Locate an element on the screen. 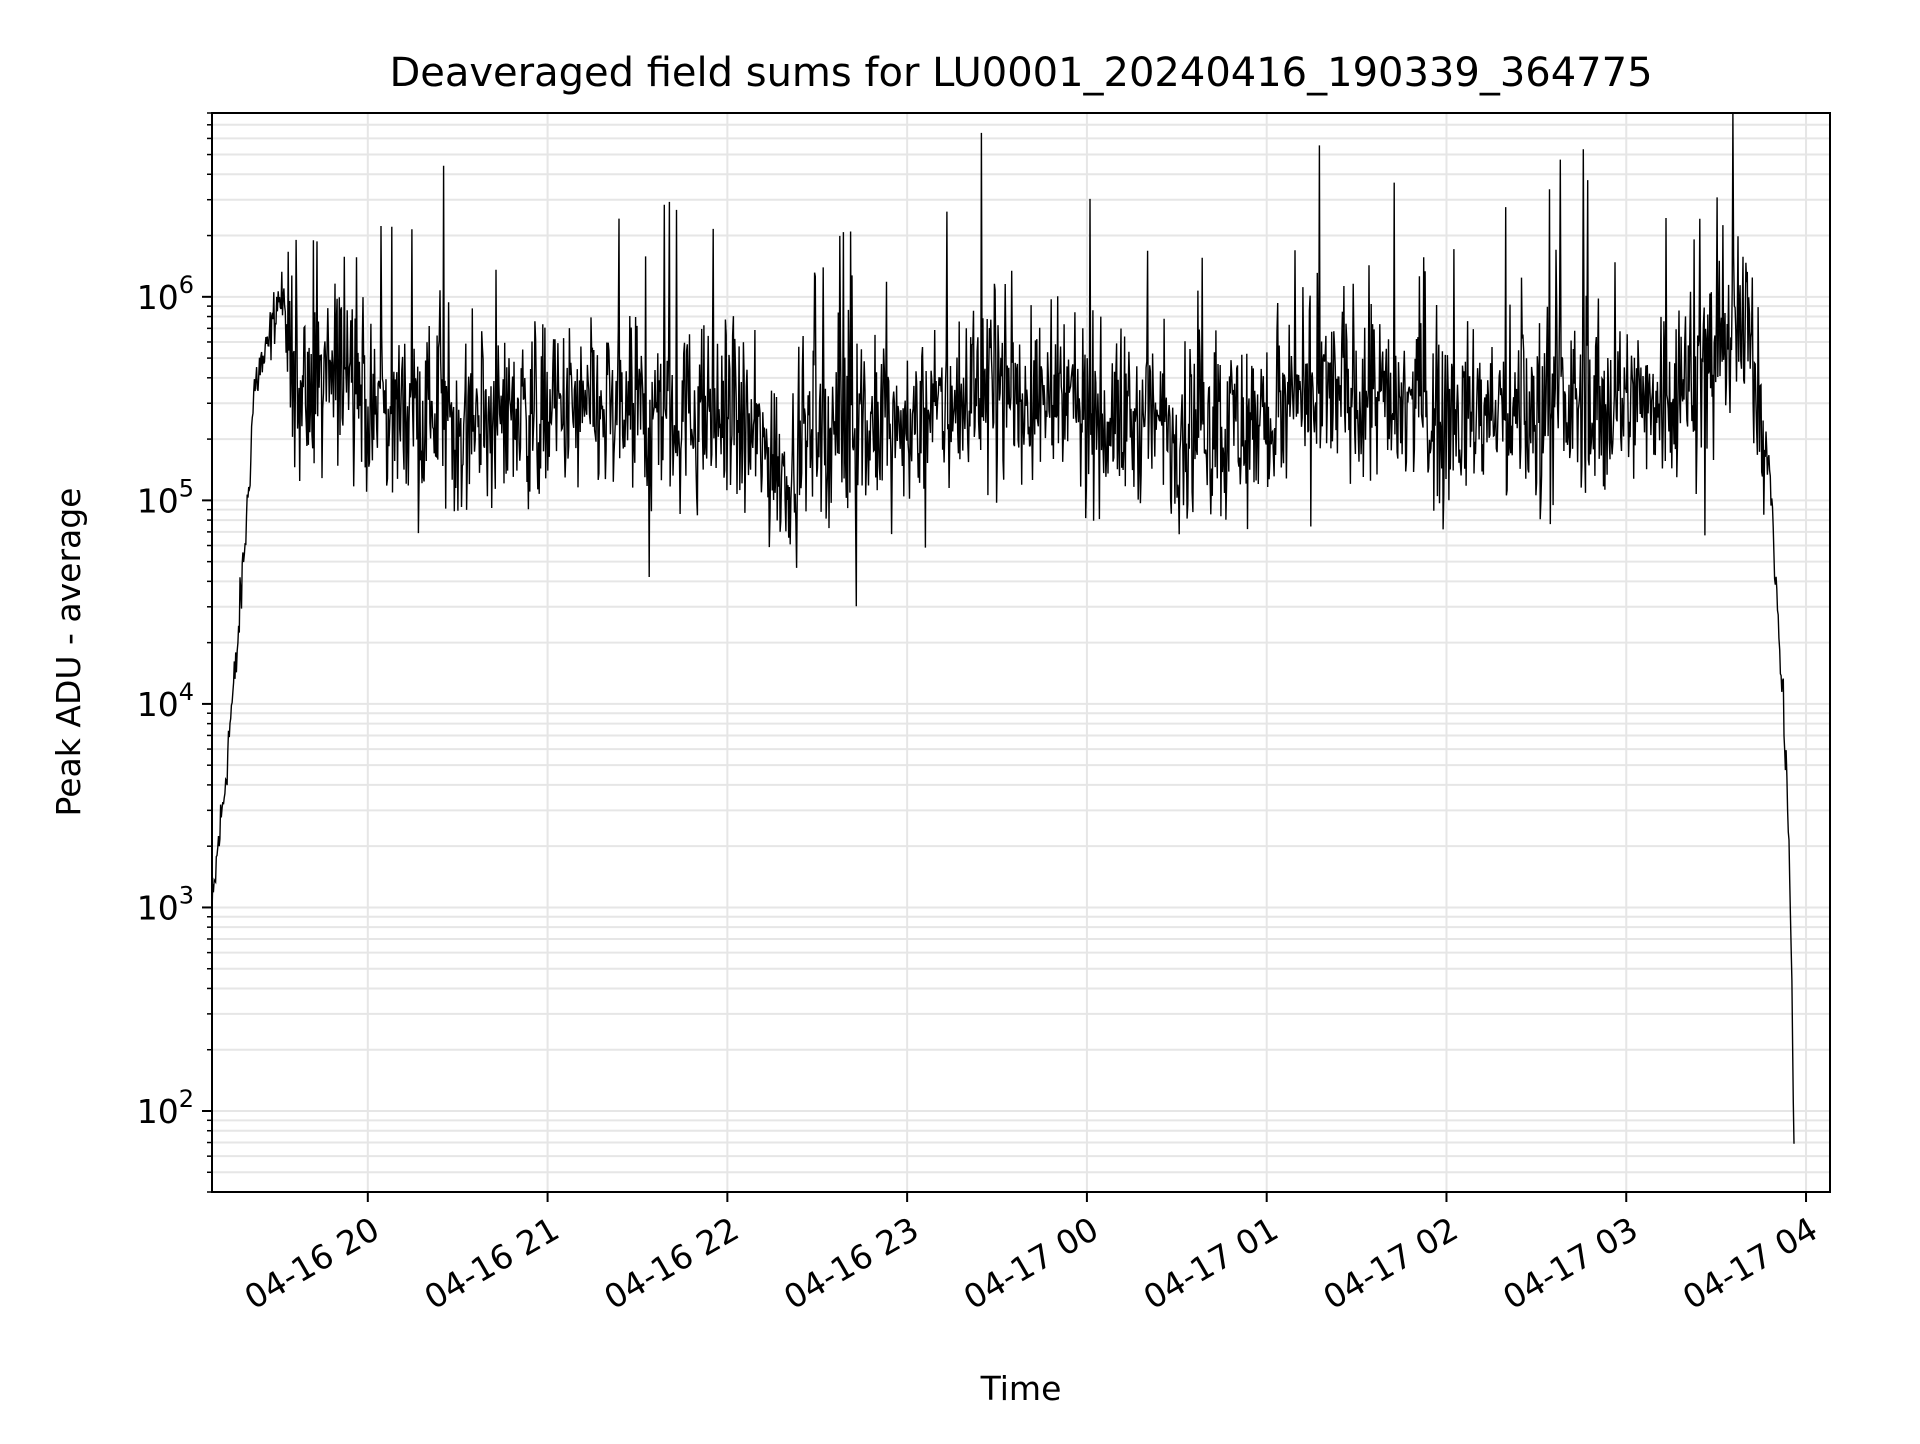 This screenshot has width=1920, height=1444. y-tick-label-exponent: 3 is located at coordinates (186, 895).